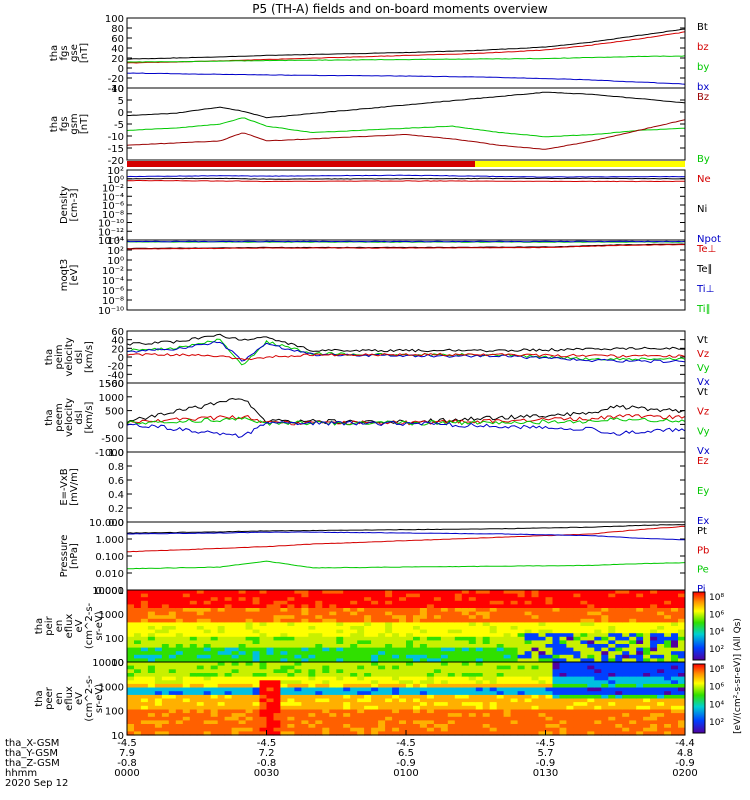 The height and width of the screenshot is (800, 750). I want to click on series-density-Npot, so click(406, 176).